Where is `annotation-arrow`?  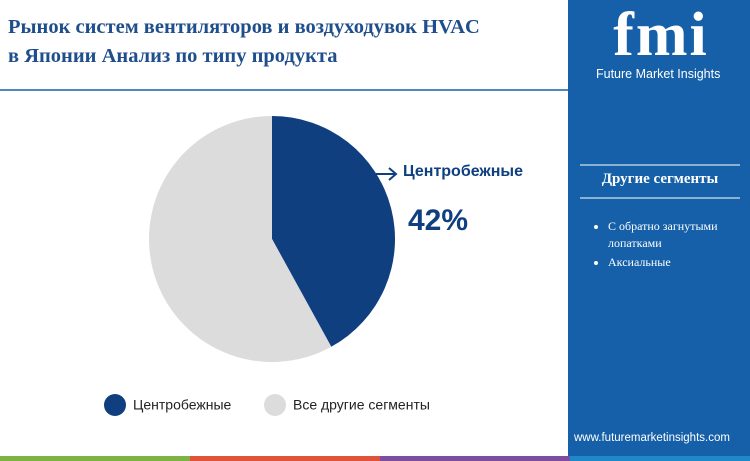
annotation-arrow is located at coordinates (387, 174).